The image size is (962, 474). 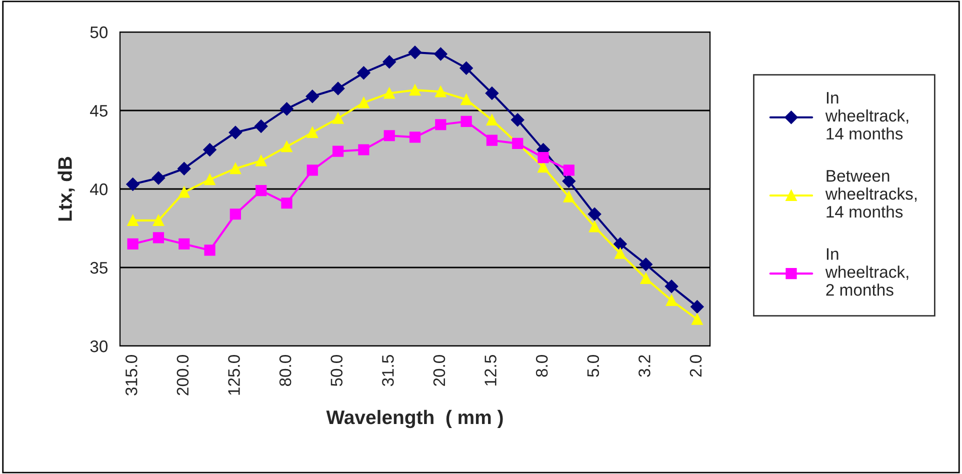 I want to click on x-tick-label: 3.2, so click(x=644, y=366).